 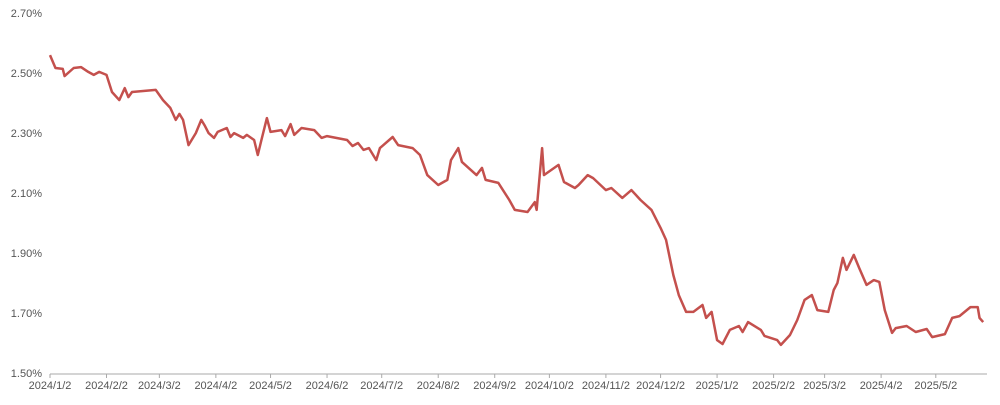 What do you see at coordinates (26, 74) in the screenshot?
I see `y-tick-label: 2.50%` at bounding box center [26, 74].